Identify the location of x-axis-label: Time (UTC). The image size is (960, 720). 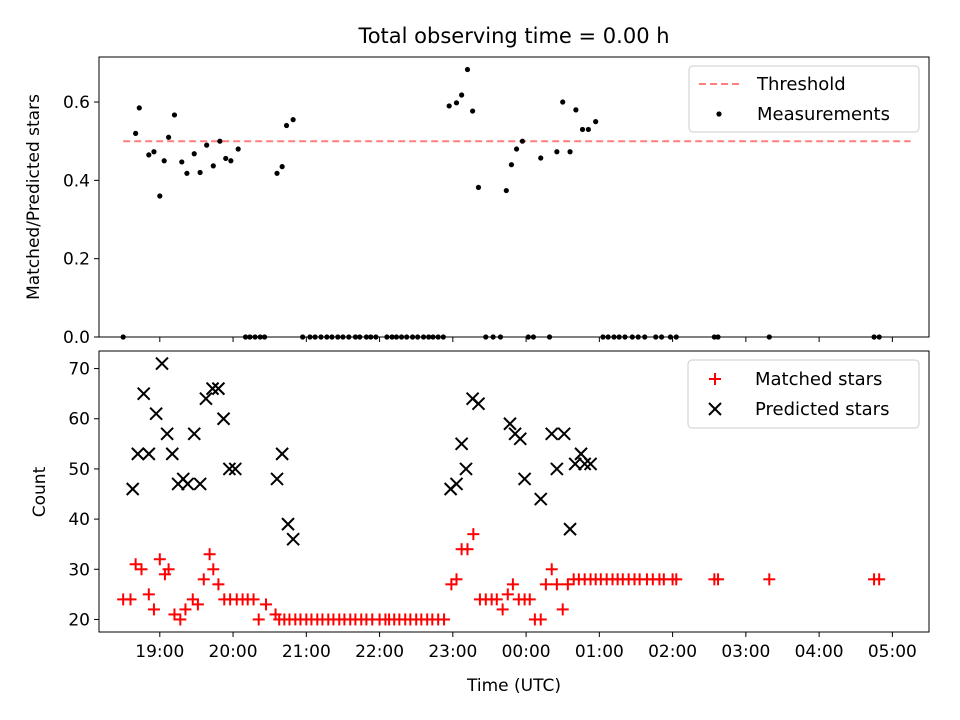
(513, 686).